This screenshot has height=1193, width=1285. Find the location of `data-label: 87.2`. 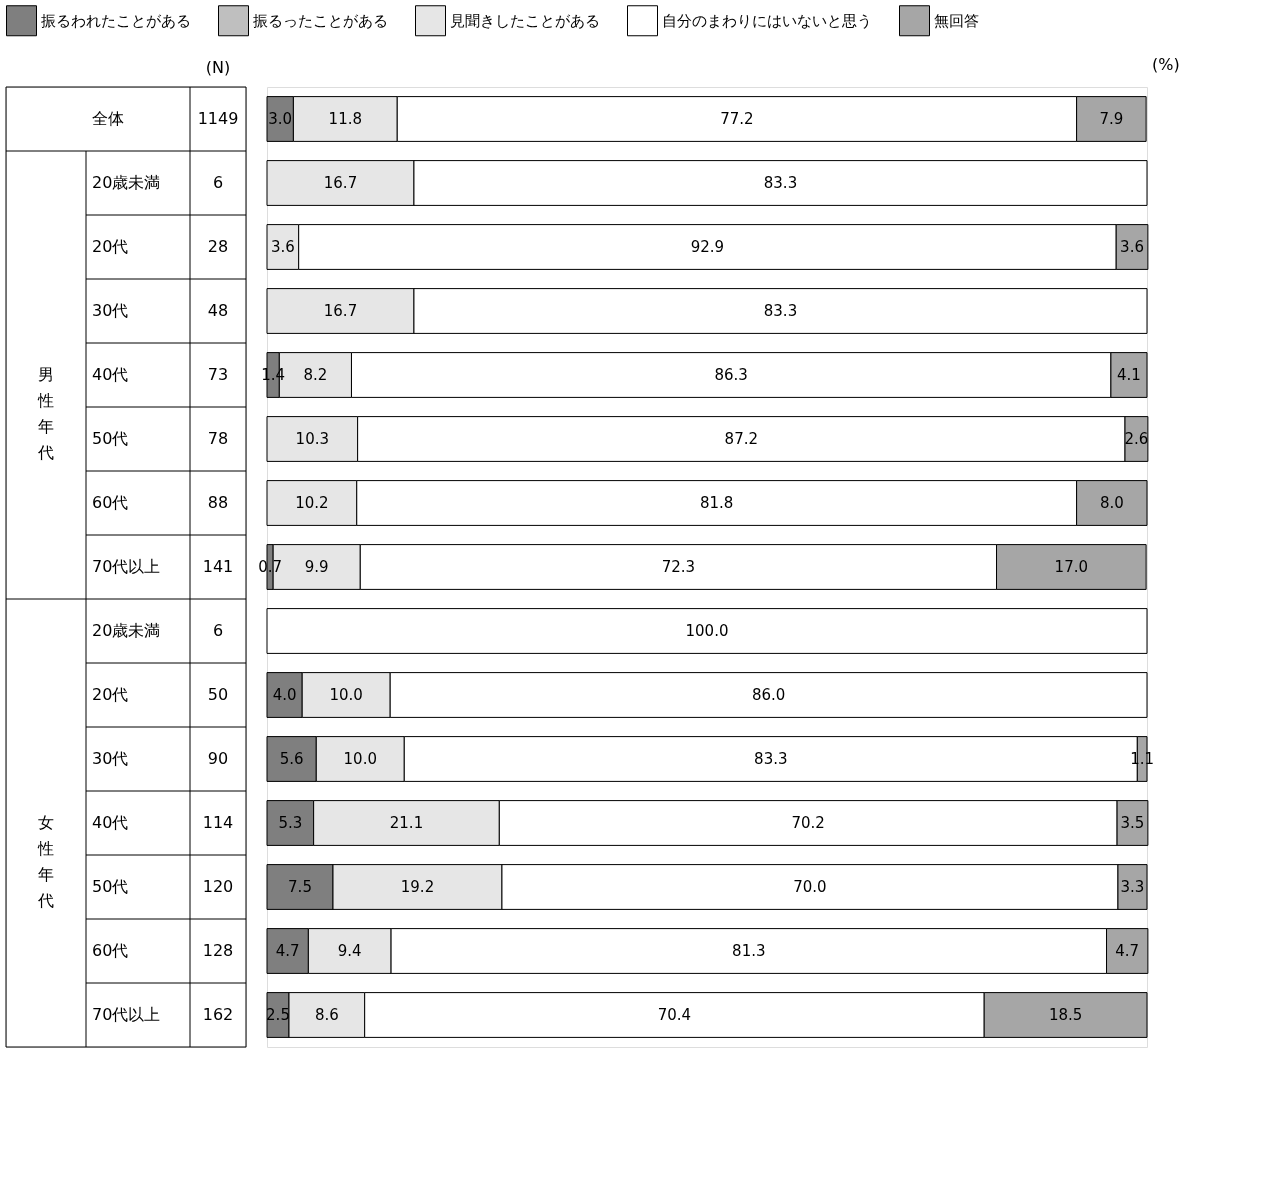

data-label: 87.2 is located at coordinates (741, 439).